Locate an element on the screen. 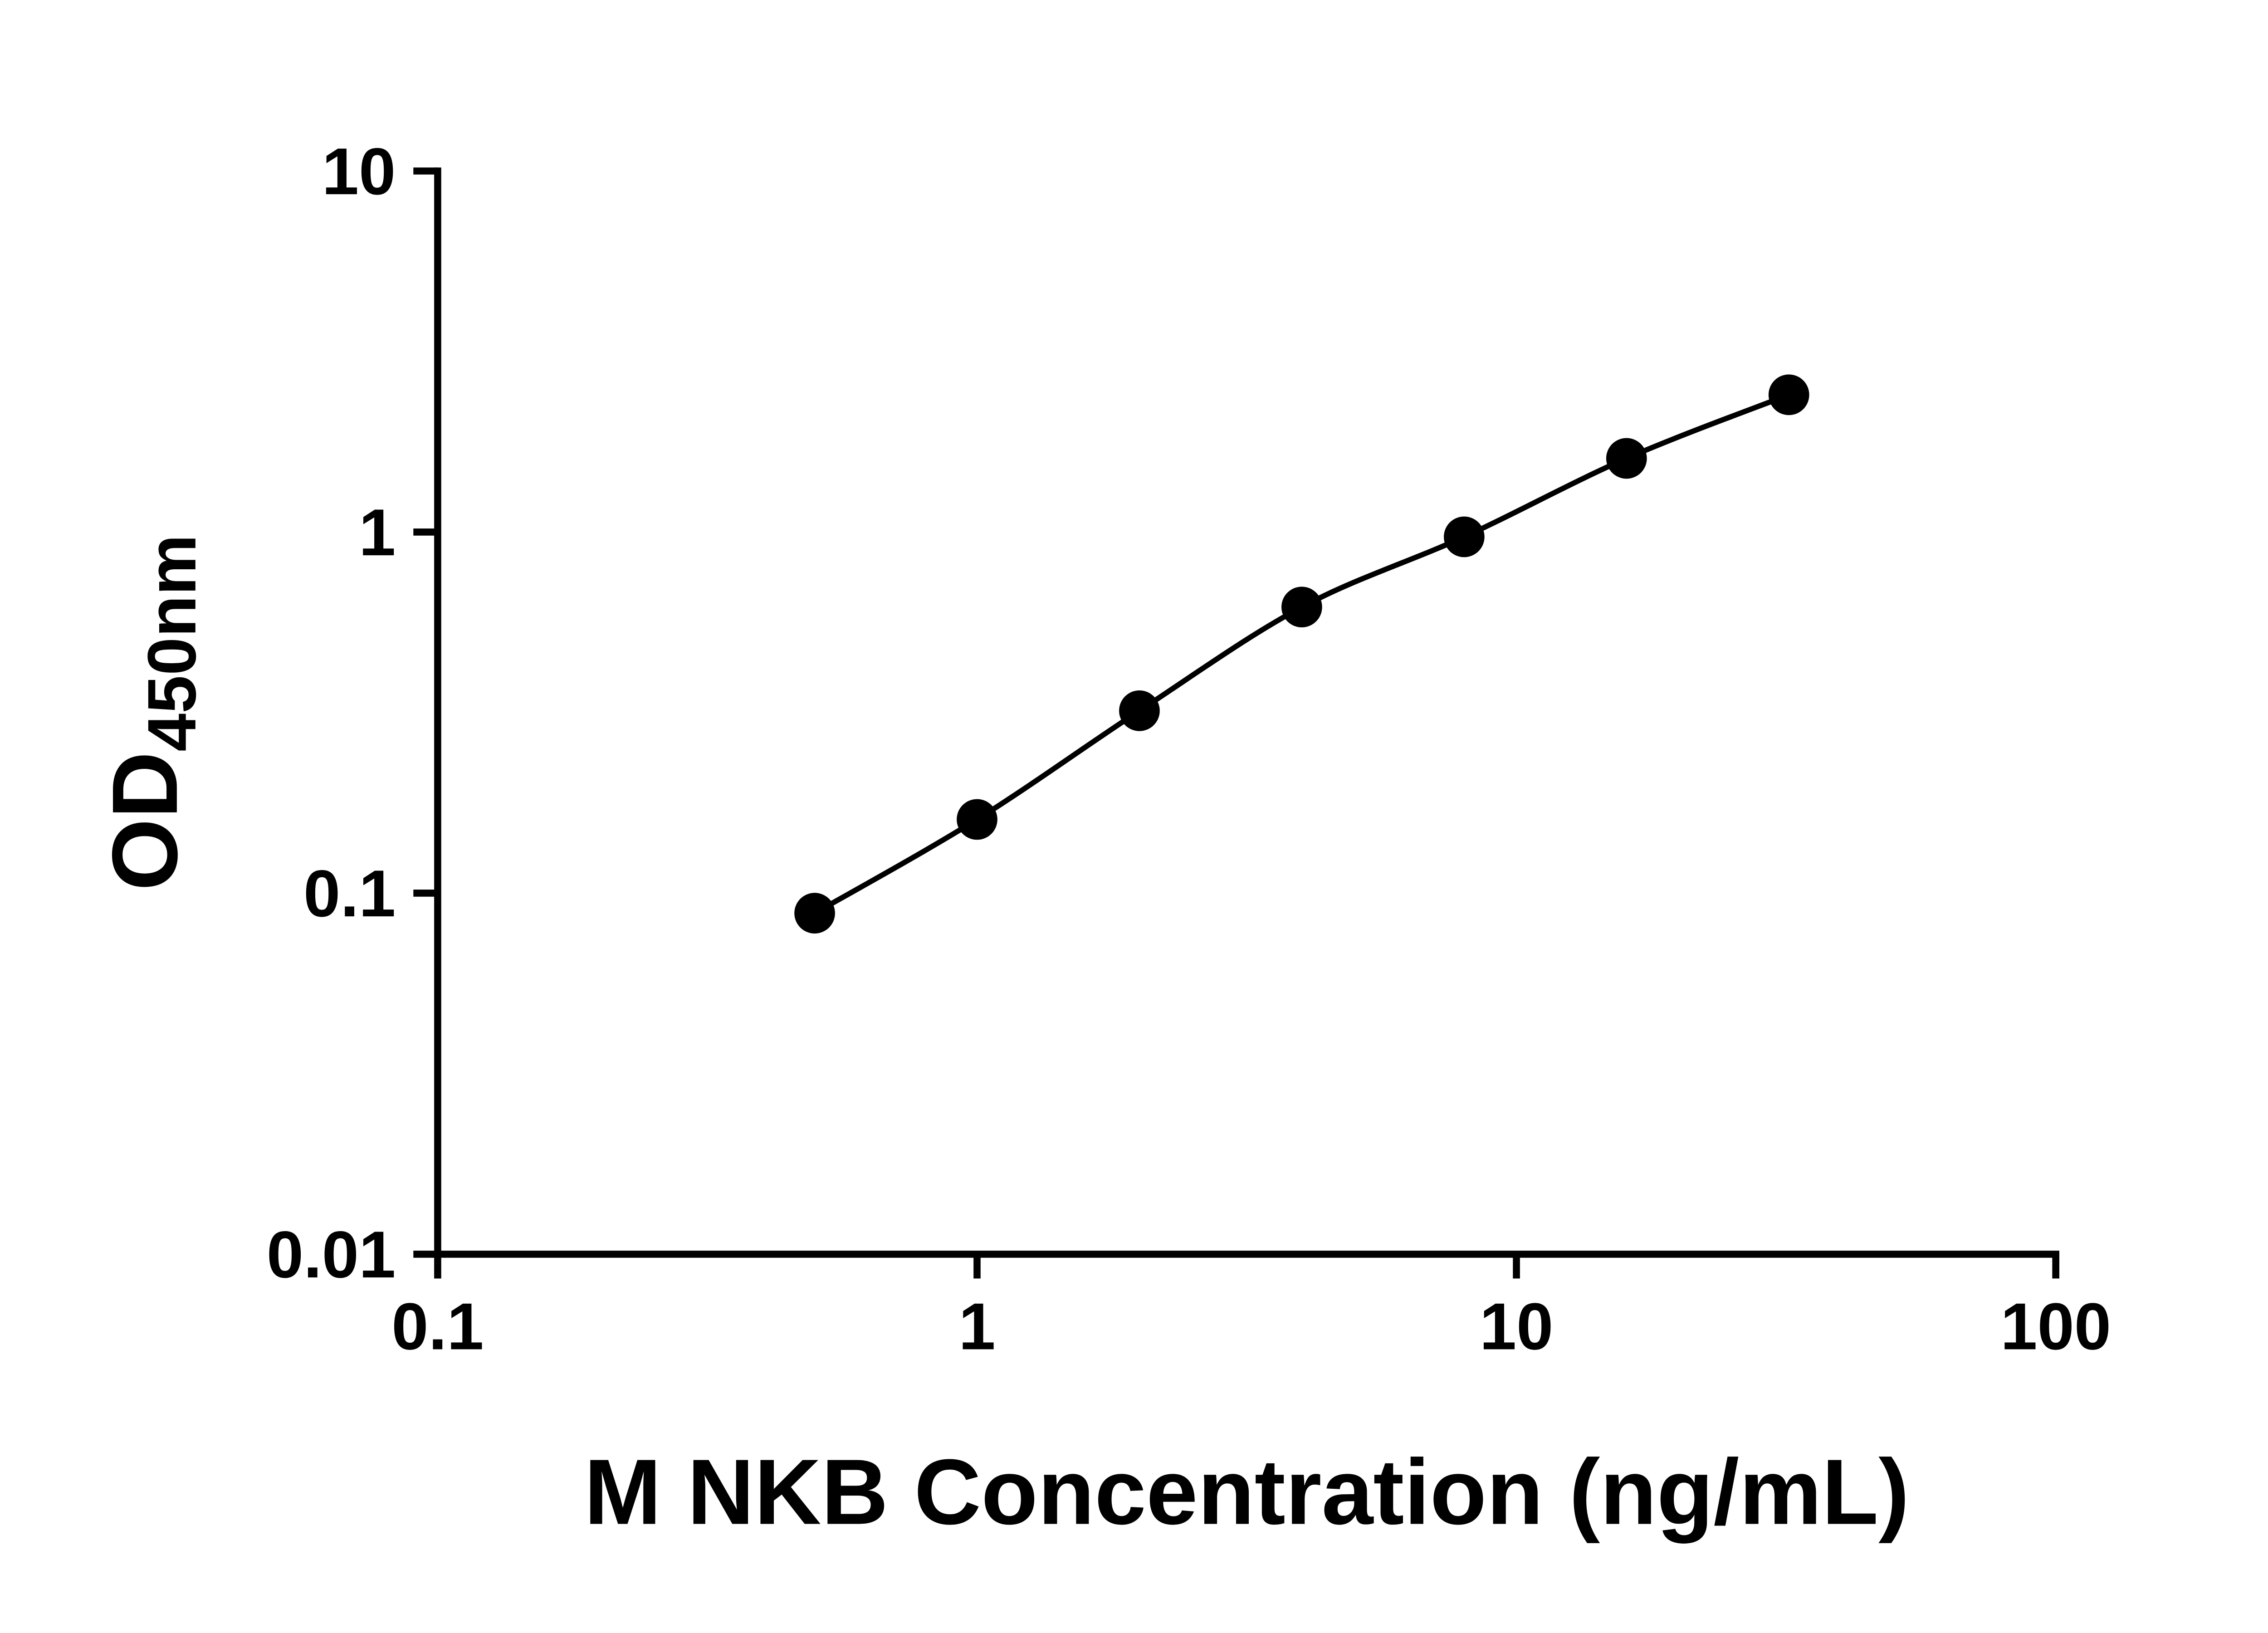 The image size is (2268, 1633). y-axis-title: OD450nm is located at coordinates (151, 712).